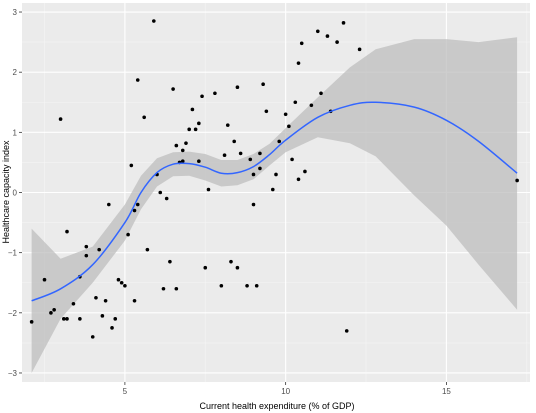  What do you see at coordinates (15, 72) in the screenshot?
I see `y-tick-label: 2` at bounding box center [15, 72].